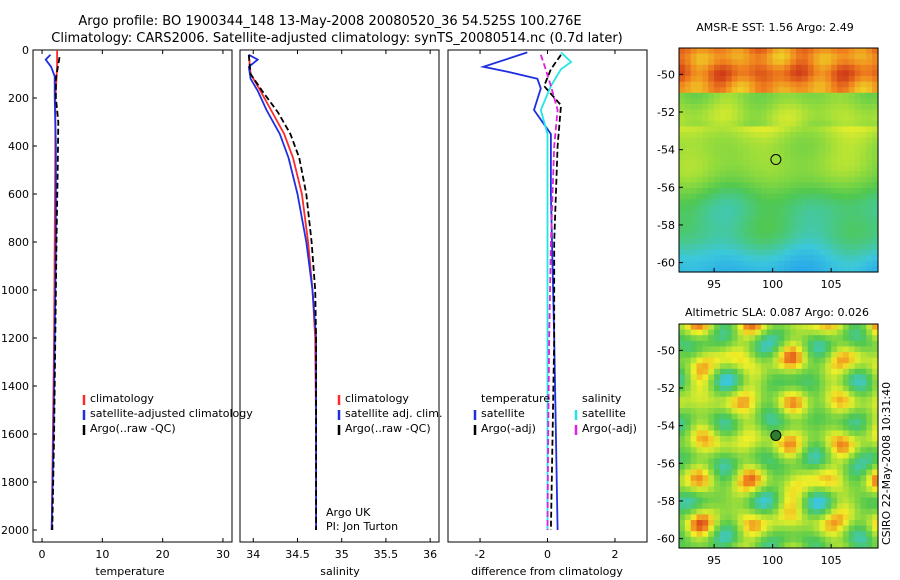 This screenshot has height=580, width=900. What do you see at coordinates (15, 386) in the screenshot?
I see `y-tick-label: 1400` at bounding box center [15, 386].